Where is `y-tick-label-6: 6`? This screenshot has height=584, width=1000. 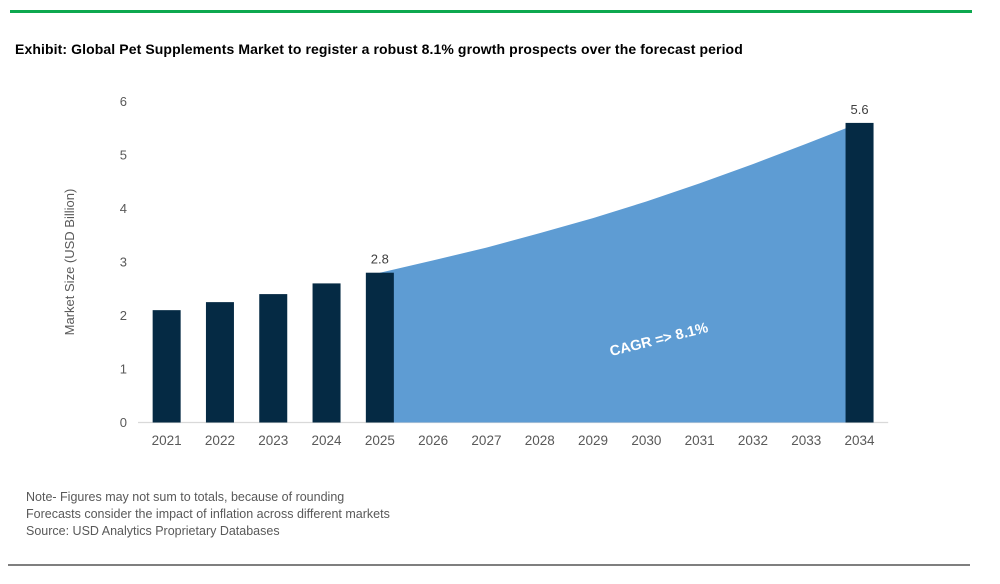
y-tick-label-6: 6 is located at coordinates (123, 101).